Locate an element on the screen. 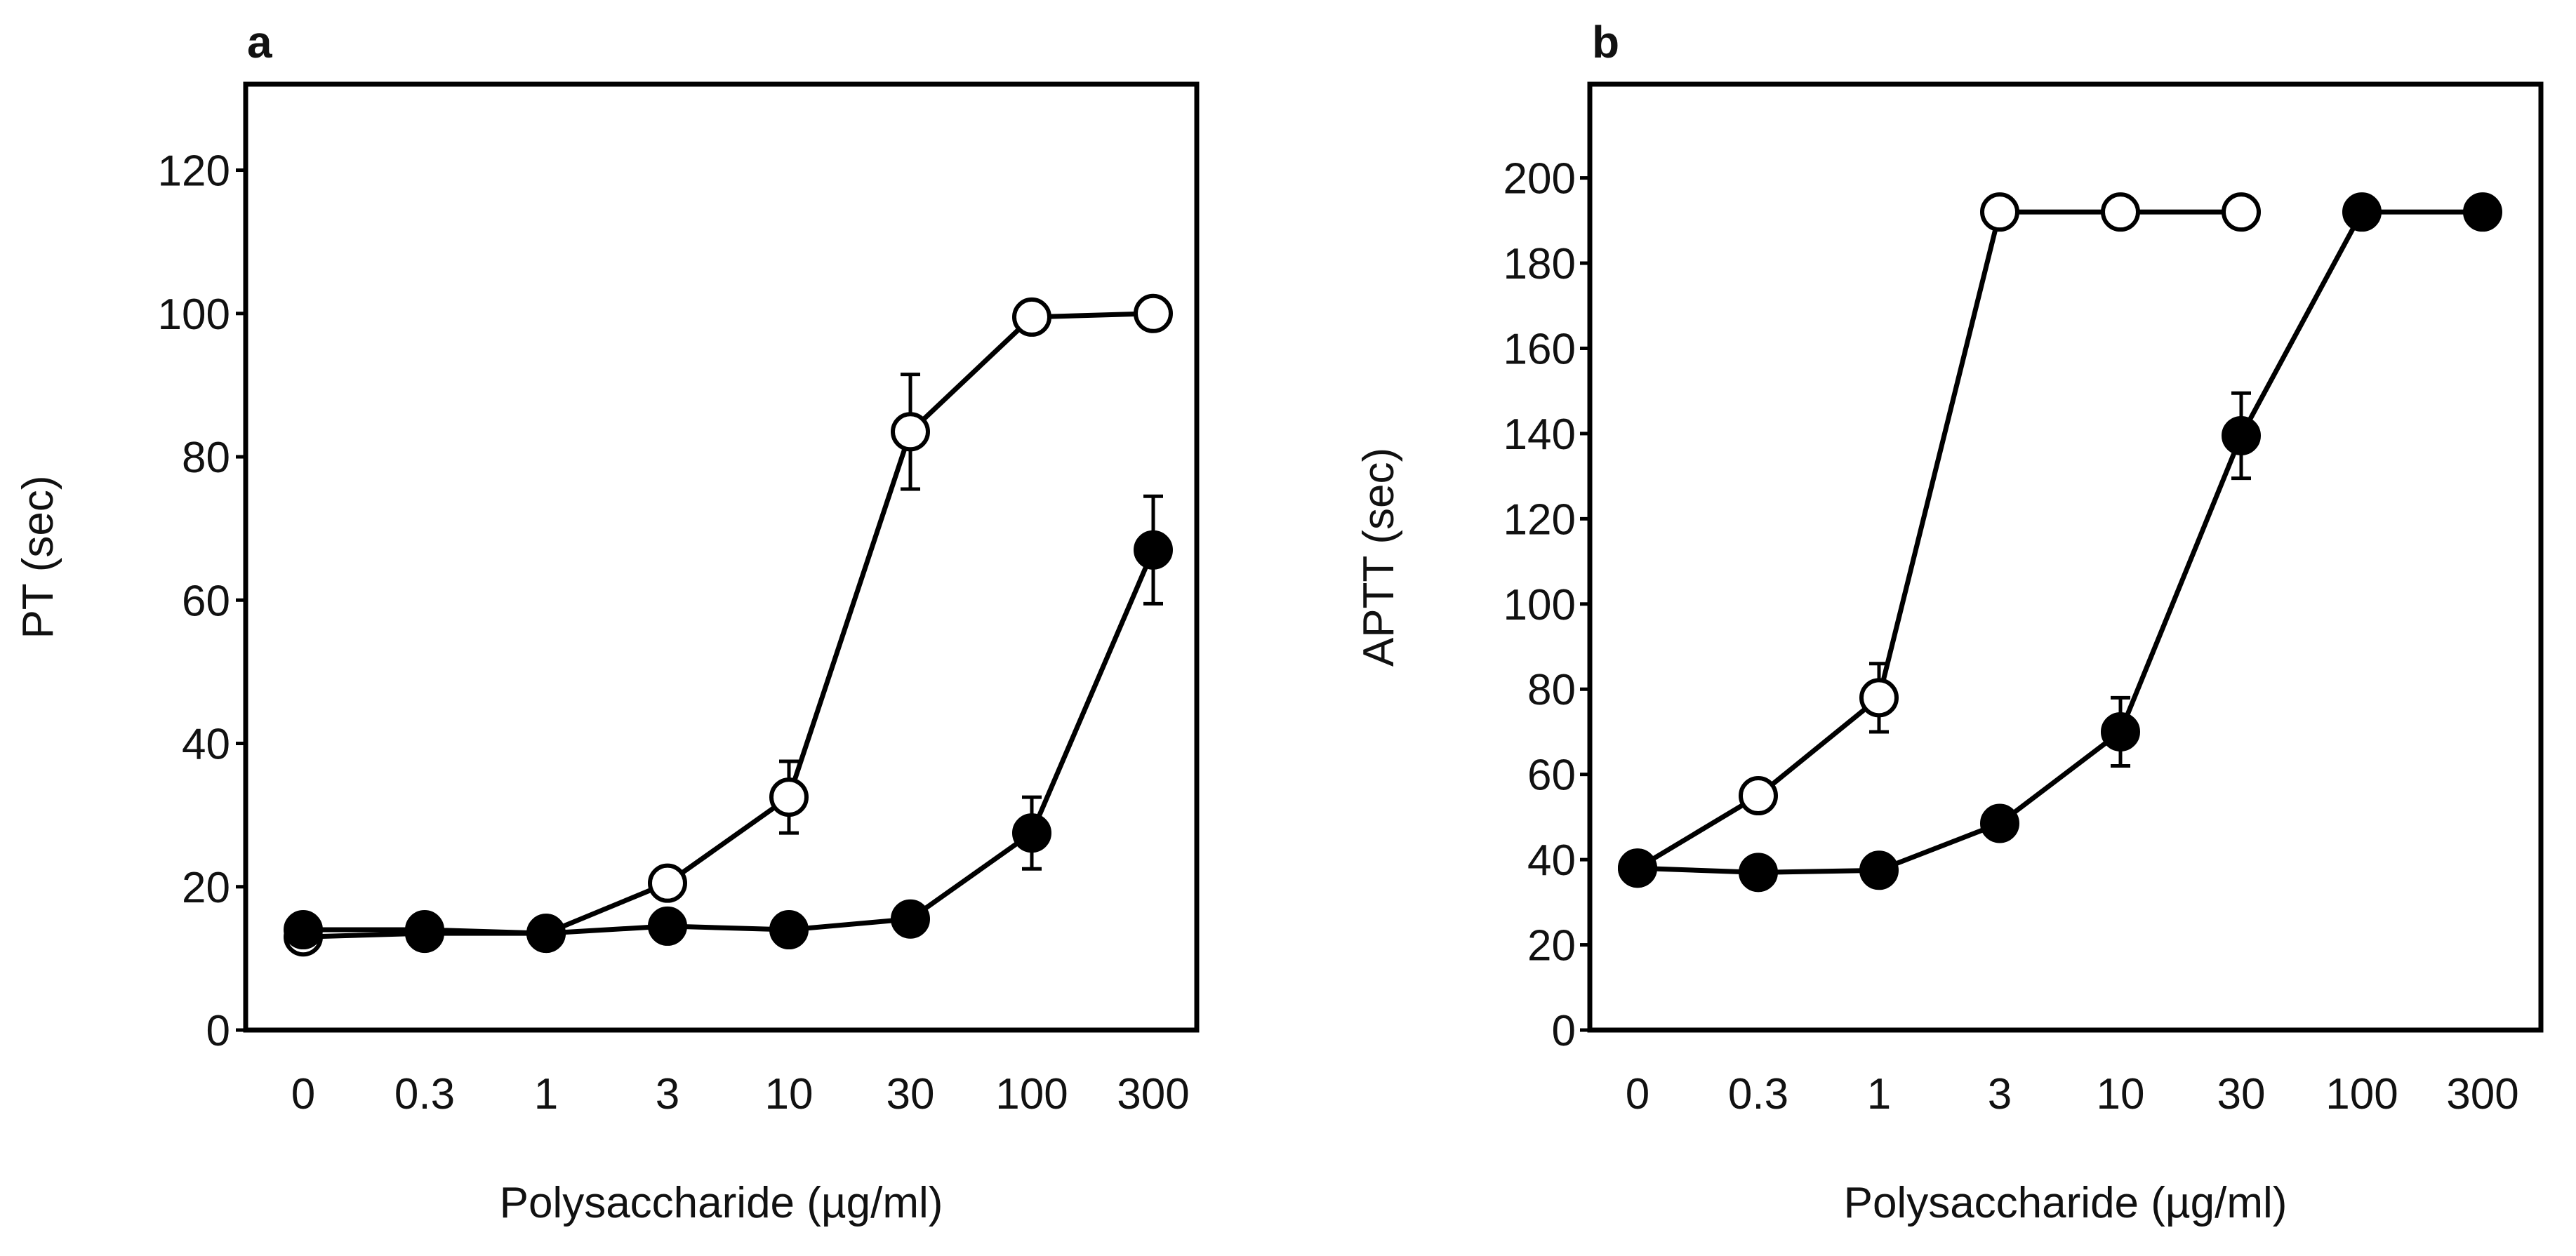  series-line-filled is located at coordinates (730, 743).